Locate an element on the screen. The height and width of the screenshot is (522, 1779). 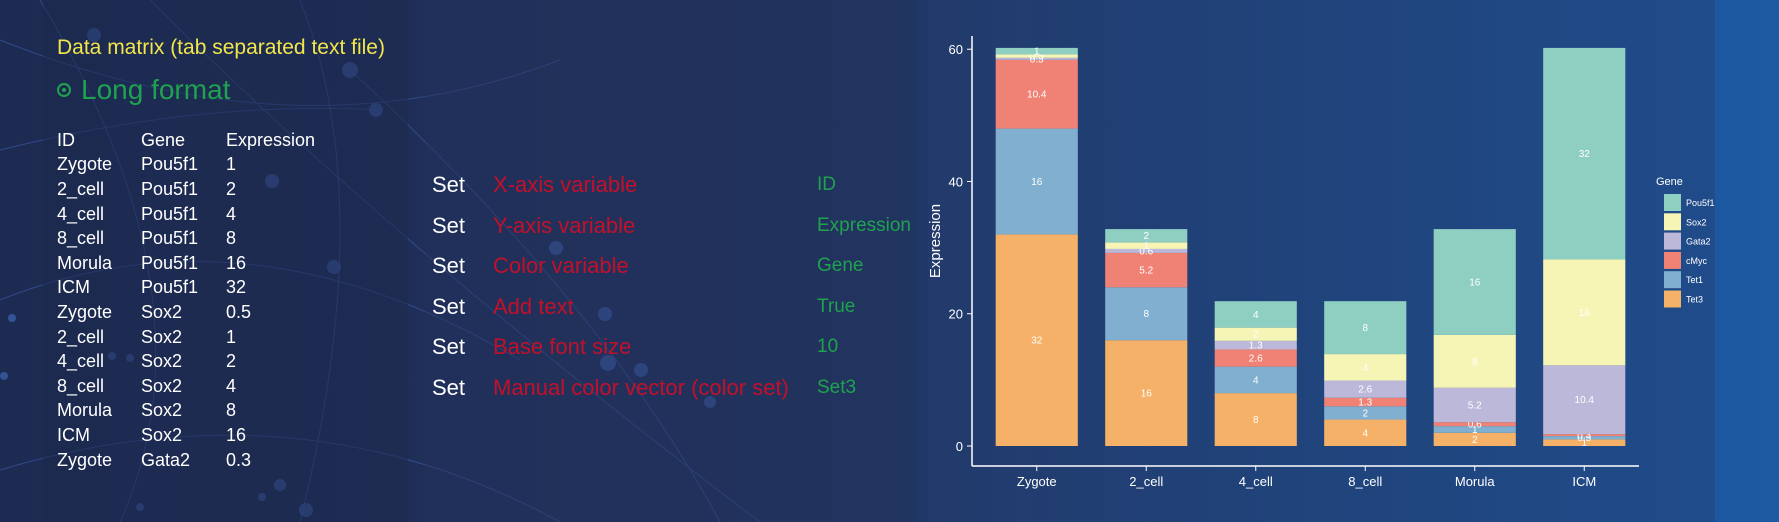
setting-name: Base font size is located at coordinates (562, 347).